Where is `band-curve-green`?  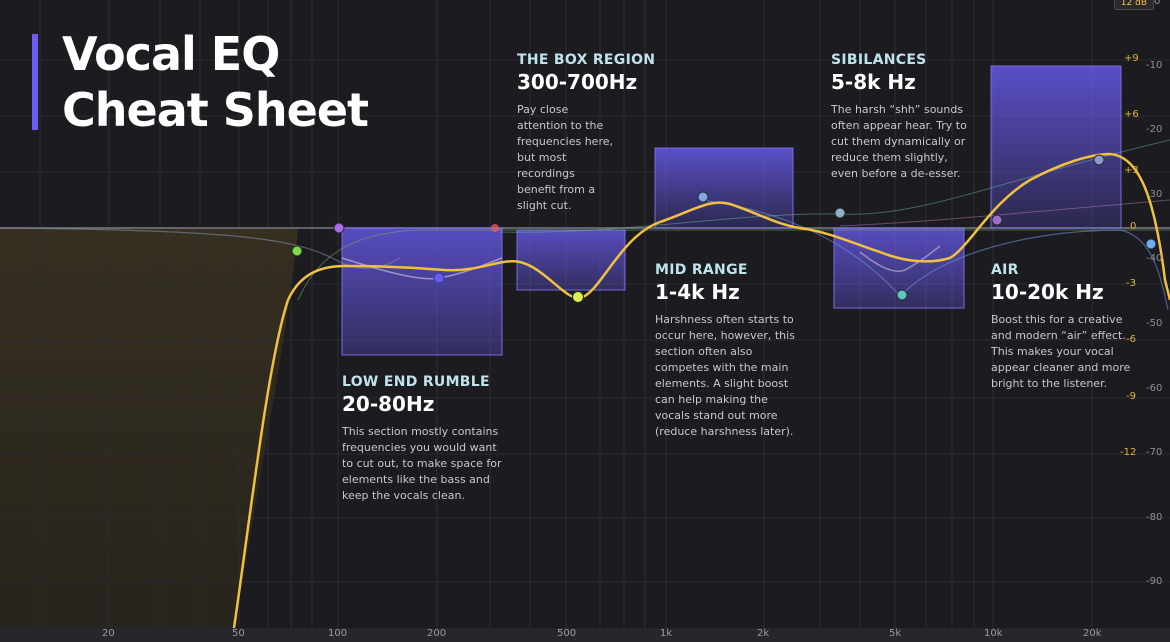
band-curve-green is located at coordinates (733, 265).